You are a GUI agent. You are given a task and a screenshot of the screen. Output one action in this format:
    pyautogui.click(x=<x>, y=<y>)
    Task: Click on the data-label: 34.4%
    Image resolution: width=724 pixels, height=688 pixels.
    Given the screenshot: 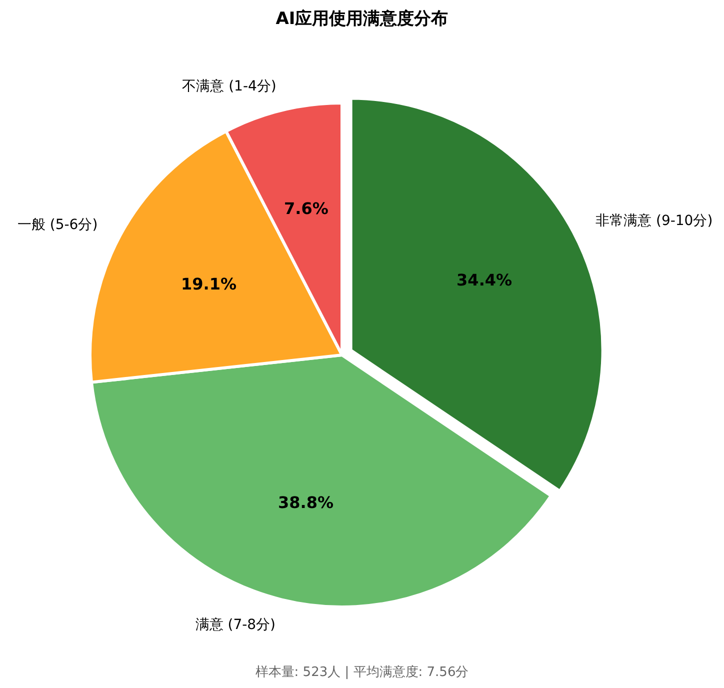 What is the action you would take?
    pyautogui.click(x=484, y=280)
    